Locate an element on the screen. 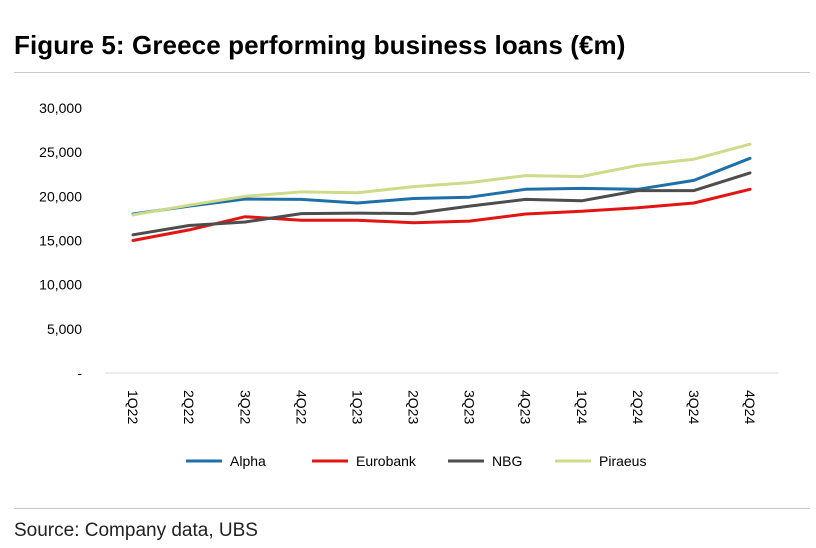 This screenshot has height=548, width=816. series-line-alpha is located at coordinates (441, 186).